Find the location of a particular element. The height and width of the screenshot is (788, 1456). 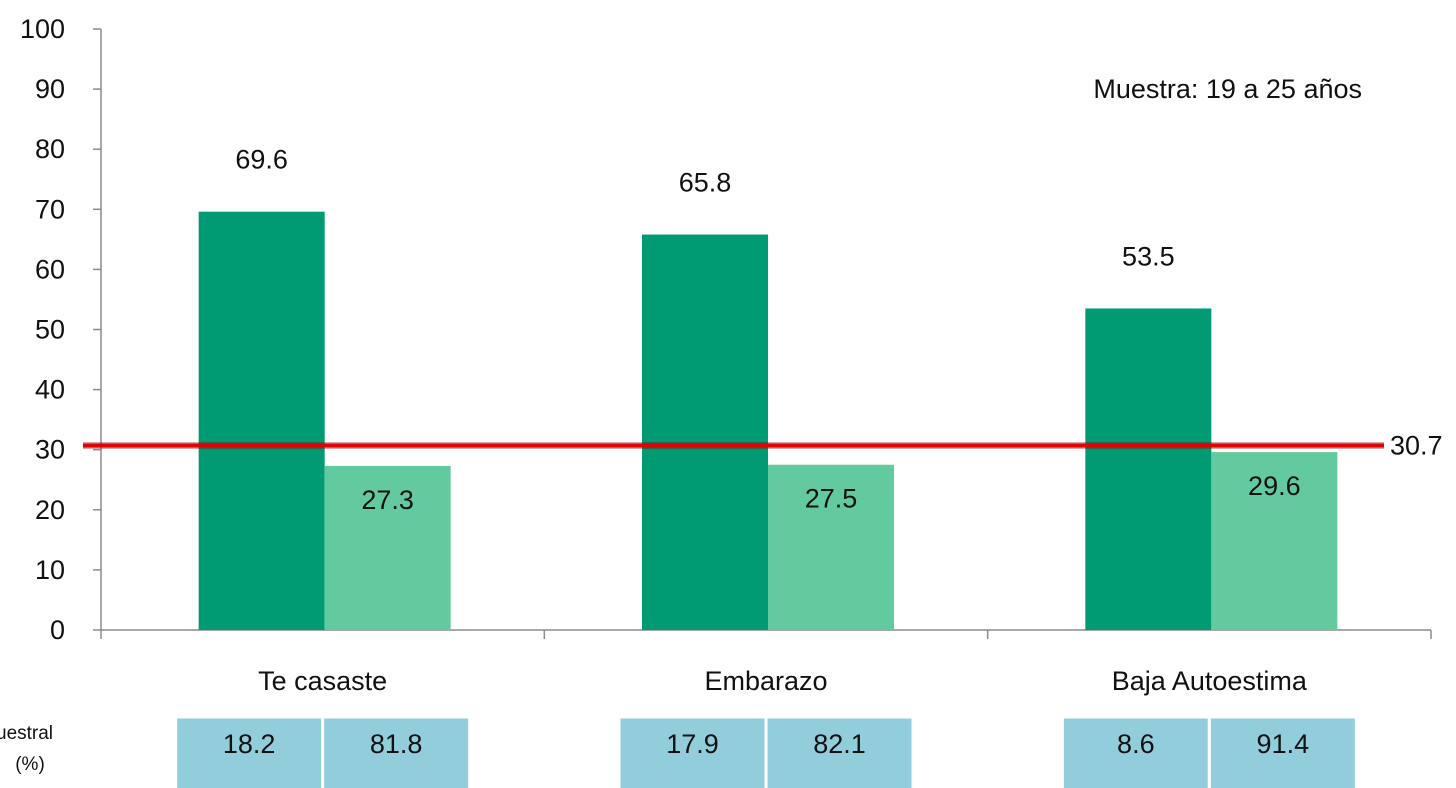

y-tick-label: 90 is located at coordinates (50, 89).